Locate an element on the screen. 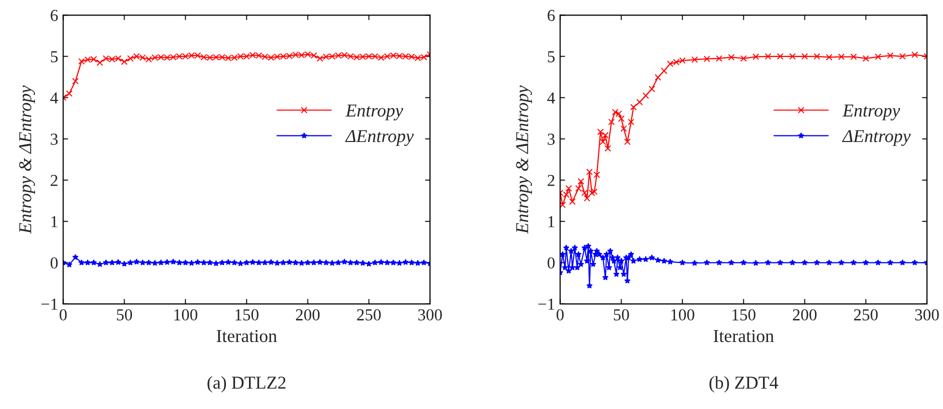  text: (b) ZDT4 is located at coordinates (744, 384).